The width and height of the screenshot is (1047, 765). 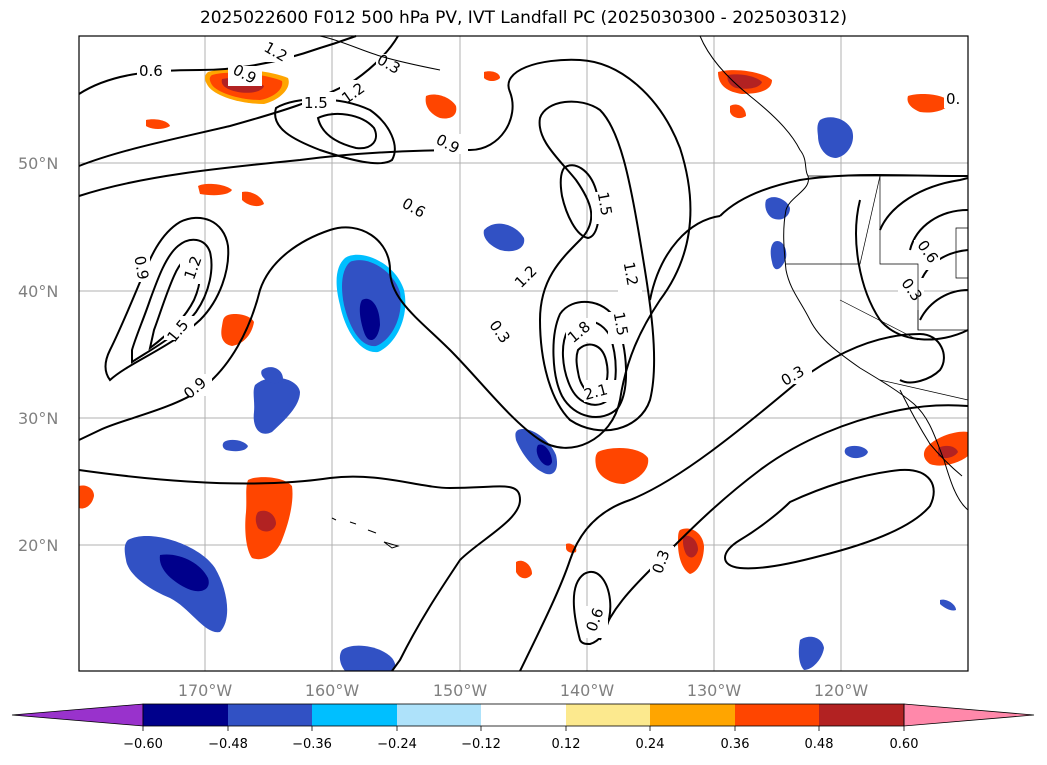 What do you see at coordinates (38, 418) in the screenshot?
I see `lat-label-30: 30°N` at bounding box center [38, 418].